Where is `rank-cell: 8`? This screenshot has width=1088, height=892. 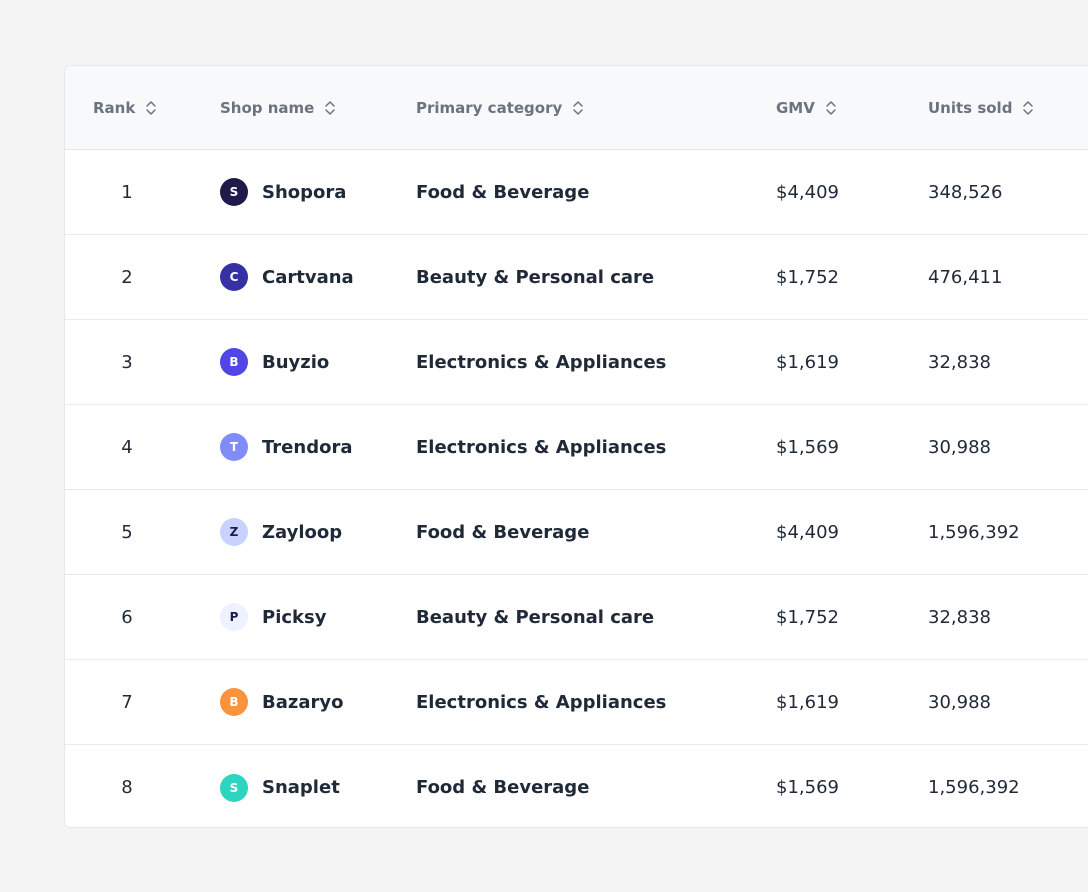
rank-cell: 8 is located at coordinates (127, 786).